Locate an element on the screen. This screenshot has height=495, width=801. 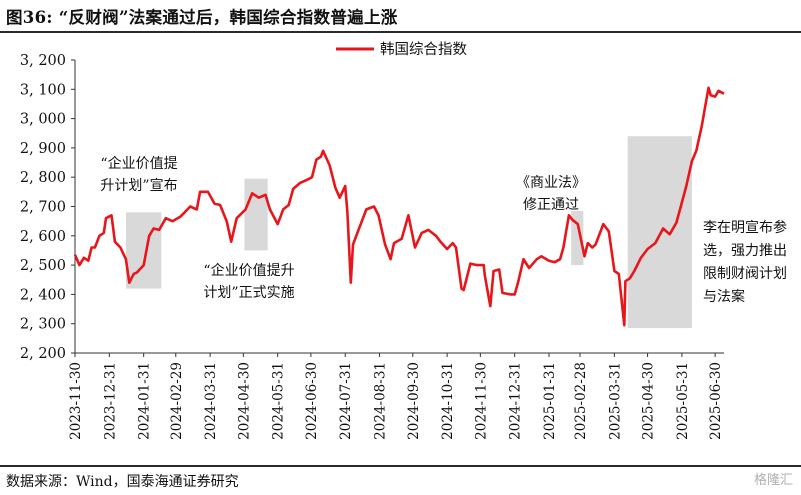
annotation-line: “企业价值提 is located at coordinates (138, 163).